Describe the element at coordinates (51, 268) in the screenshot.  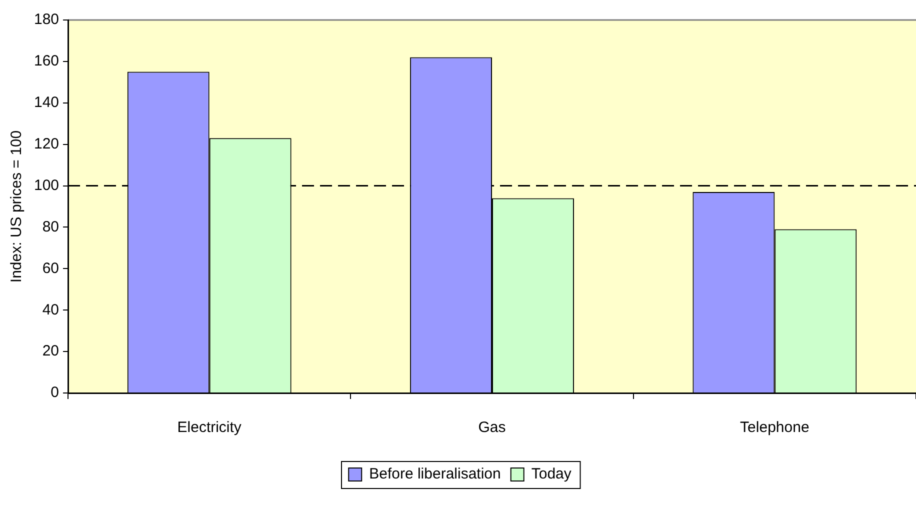
I see `y-tick-label: 60` at that location.